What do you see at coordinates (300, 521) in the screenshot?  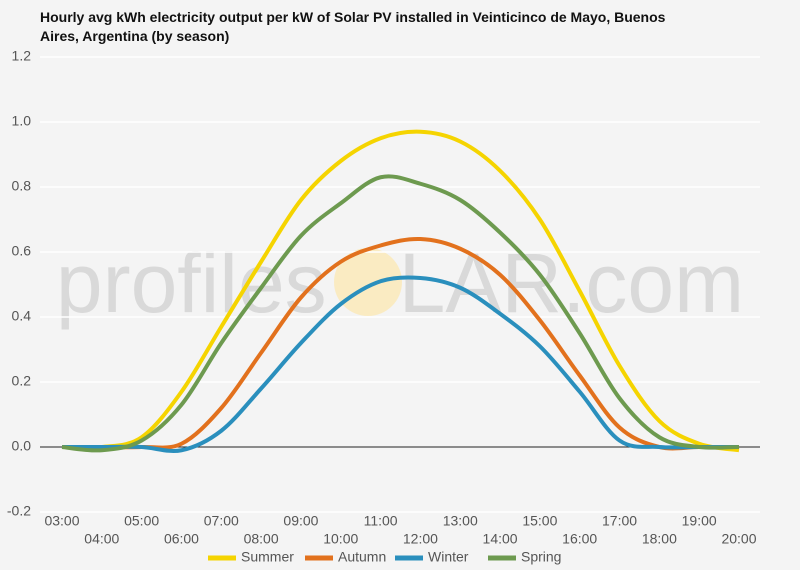 I see `x-tick-label: 09:00` at bounding box center [300, 521].